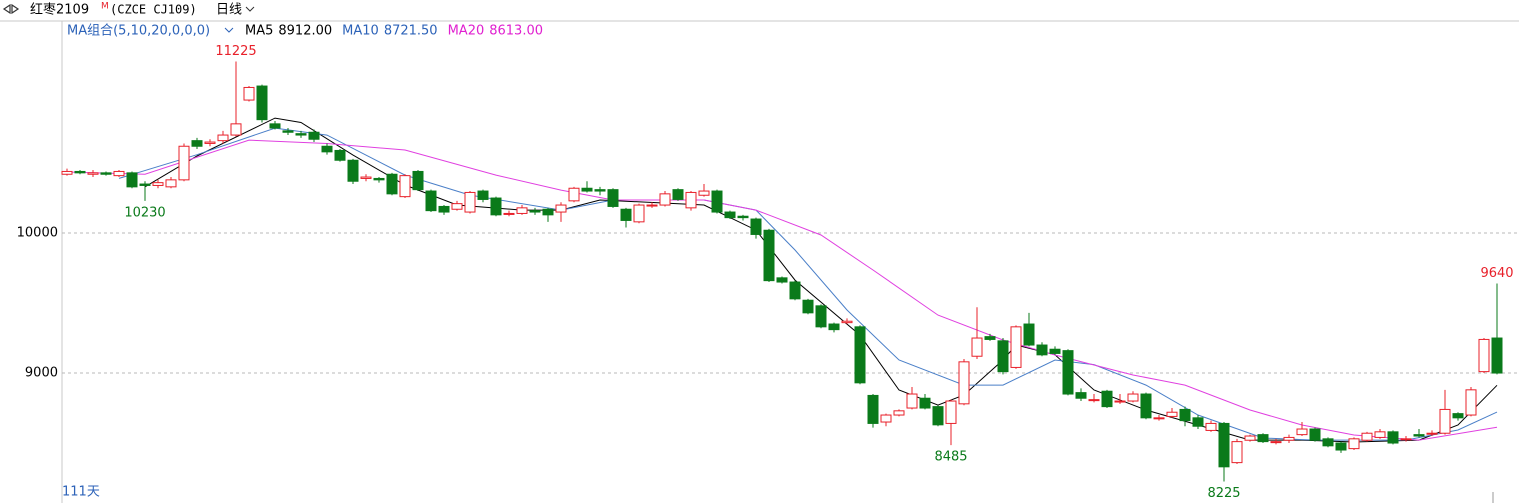 The width and height of the screenshot is (1519, 503). I want to click on icon, so click(11, 9).